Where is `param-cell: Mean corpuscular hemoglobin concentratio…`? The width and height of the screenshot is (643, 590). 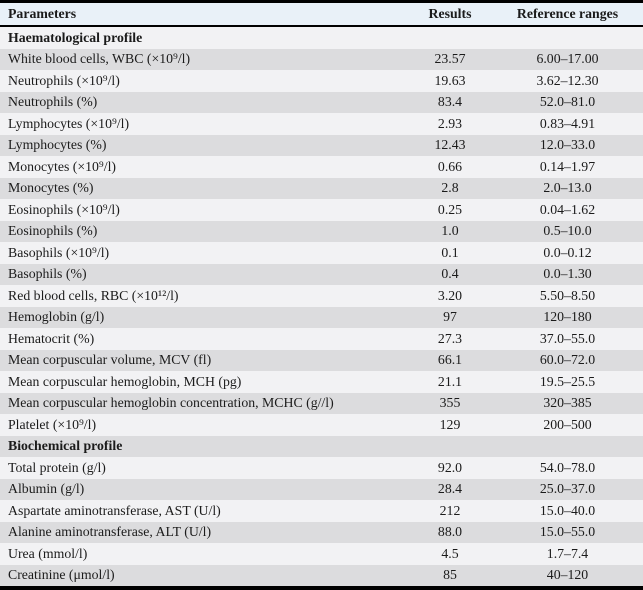 param-cell: Mean corpuscular hemoglobin concentratio… is located at coordinates (171, 403).